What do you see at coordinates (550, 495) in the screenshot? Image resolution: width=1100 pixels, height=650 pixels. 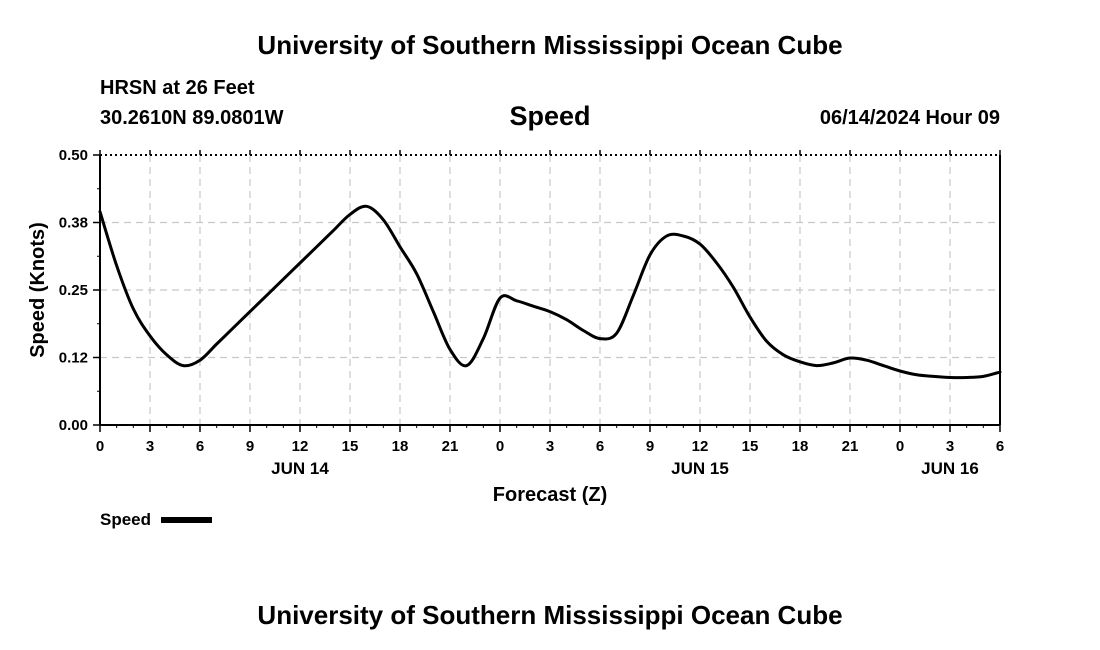 I see `x-axis-label: Forecast (Z)` at bounding box center [550, 495].